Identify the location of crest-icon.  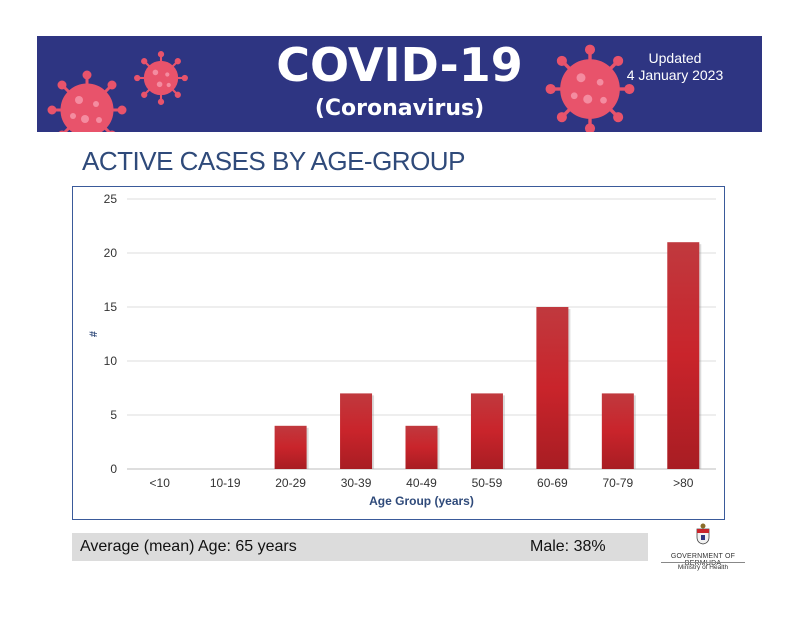
(703, 534).